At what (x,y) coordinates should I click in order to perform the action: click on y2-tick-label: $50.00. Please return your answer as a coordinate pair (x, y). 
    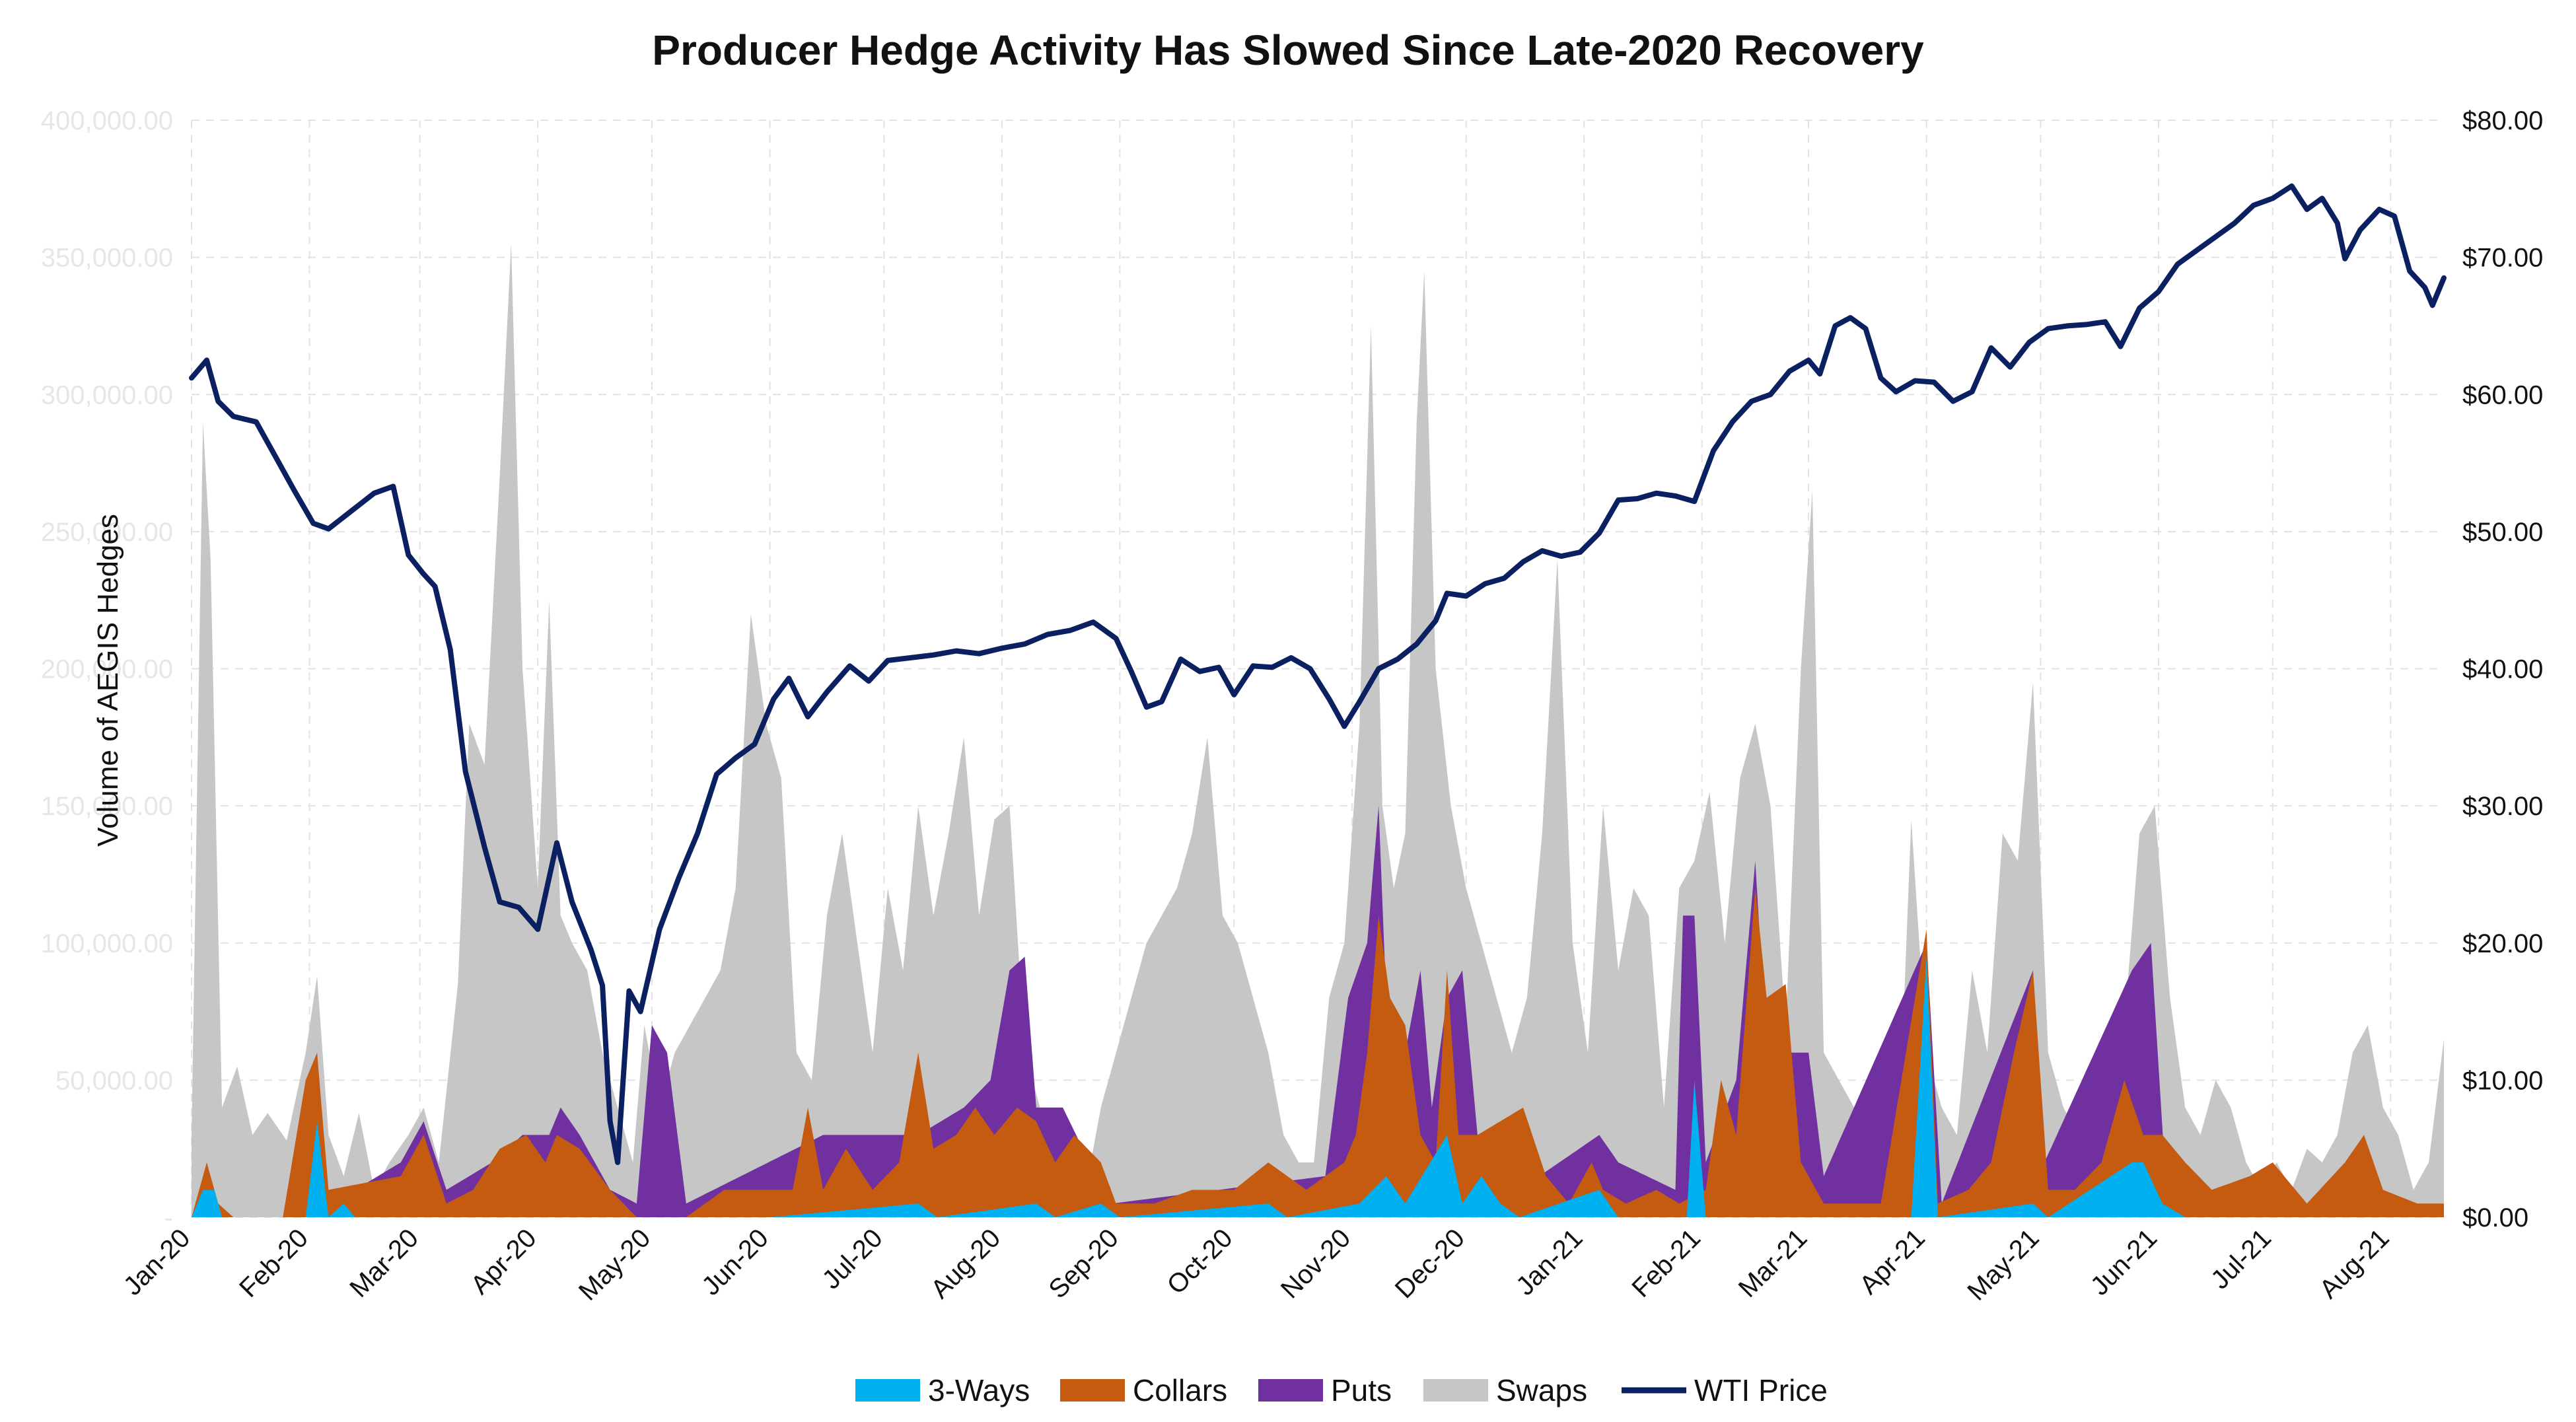
    Looking at the image, I should click on (2502, 532).